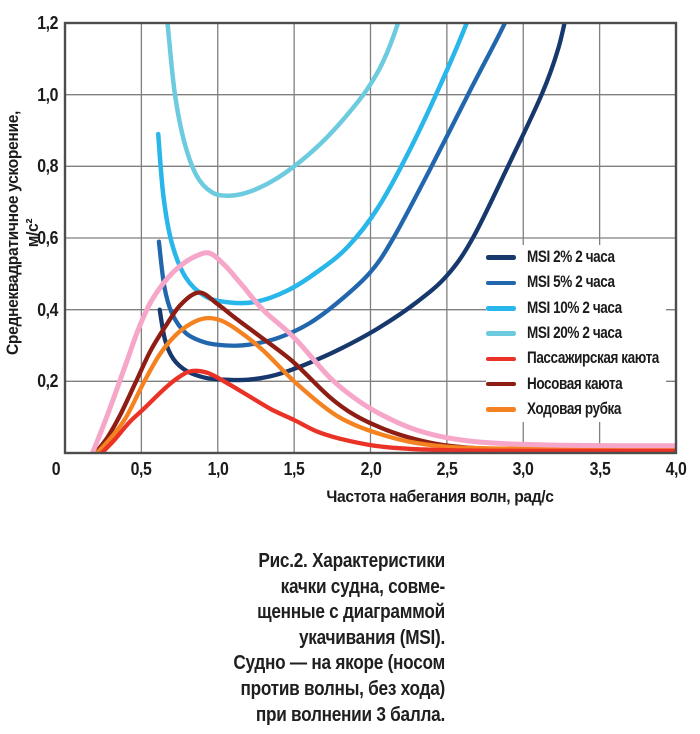 This screenshot has height=734, width=700. I want to click on legend-label: Носовая каюта, so click(575, 383).